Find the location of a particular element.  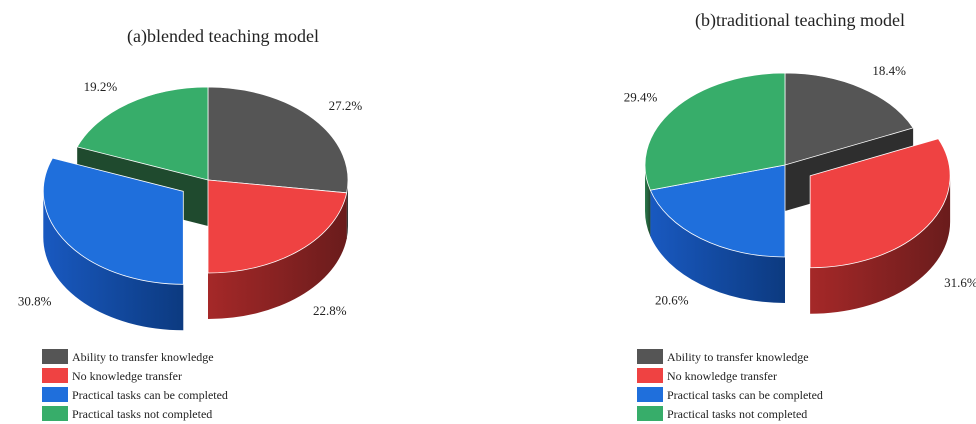

value-label-0: 18.4% is located at coordinates (889, 70).